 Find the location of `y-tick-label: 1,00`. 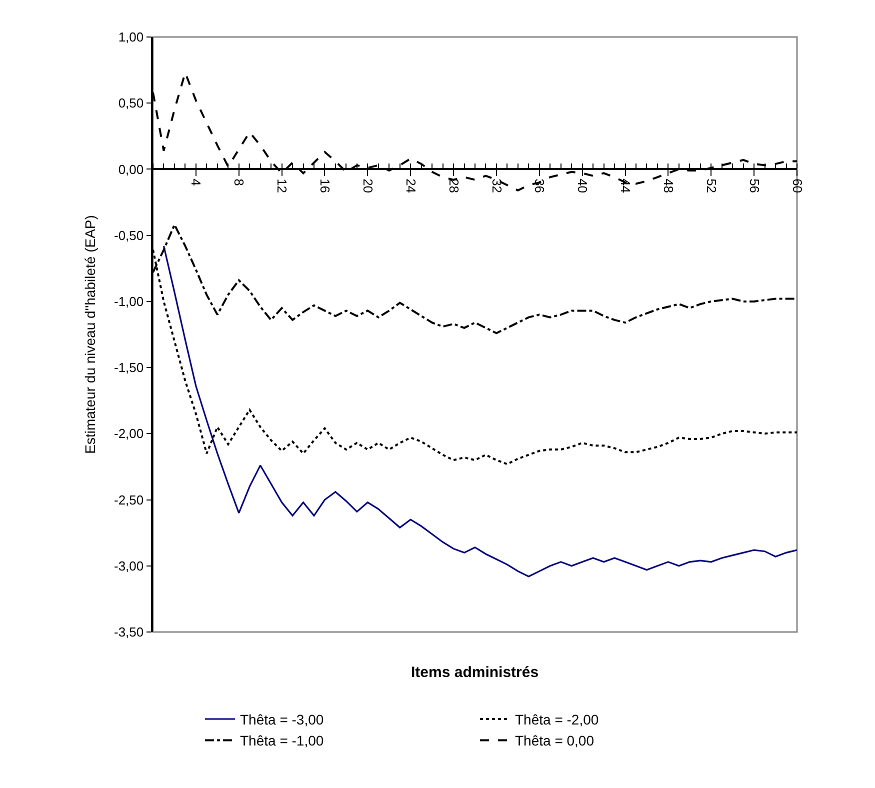

y-tick-label: 1,00 is located at coordinates (131, 37).